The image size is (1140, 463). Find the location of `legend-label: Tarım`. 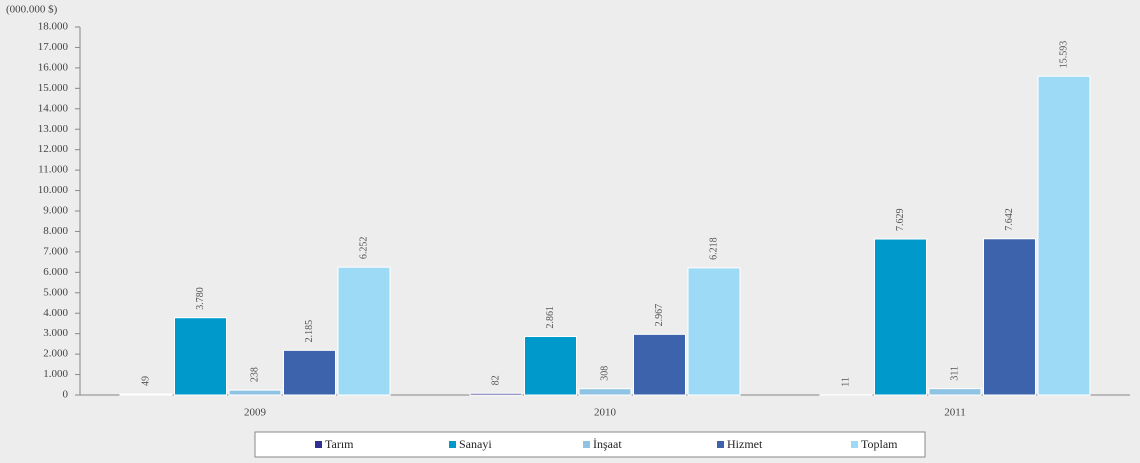

legend-label: Tarım is located at coordinates (339, 444).